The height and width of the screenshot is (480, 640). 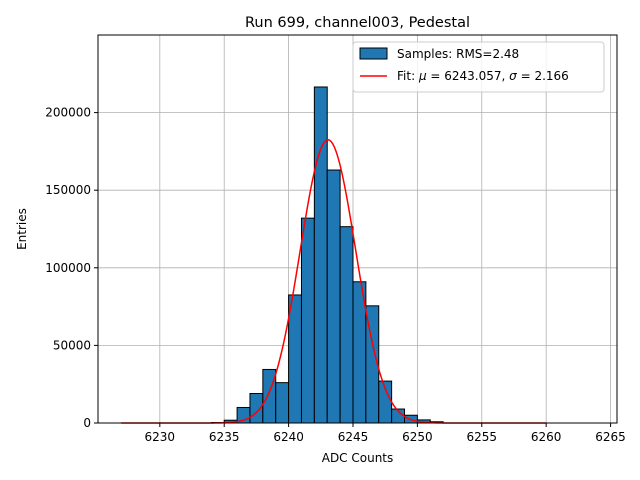 I want to click on x-tick-label: 6255, so click(x=482, y=437).